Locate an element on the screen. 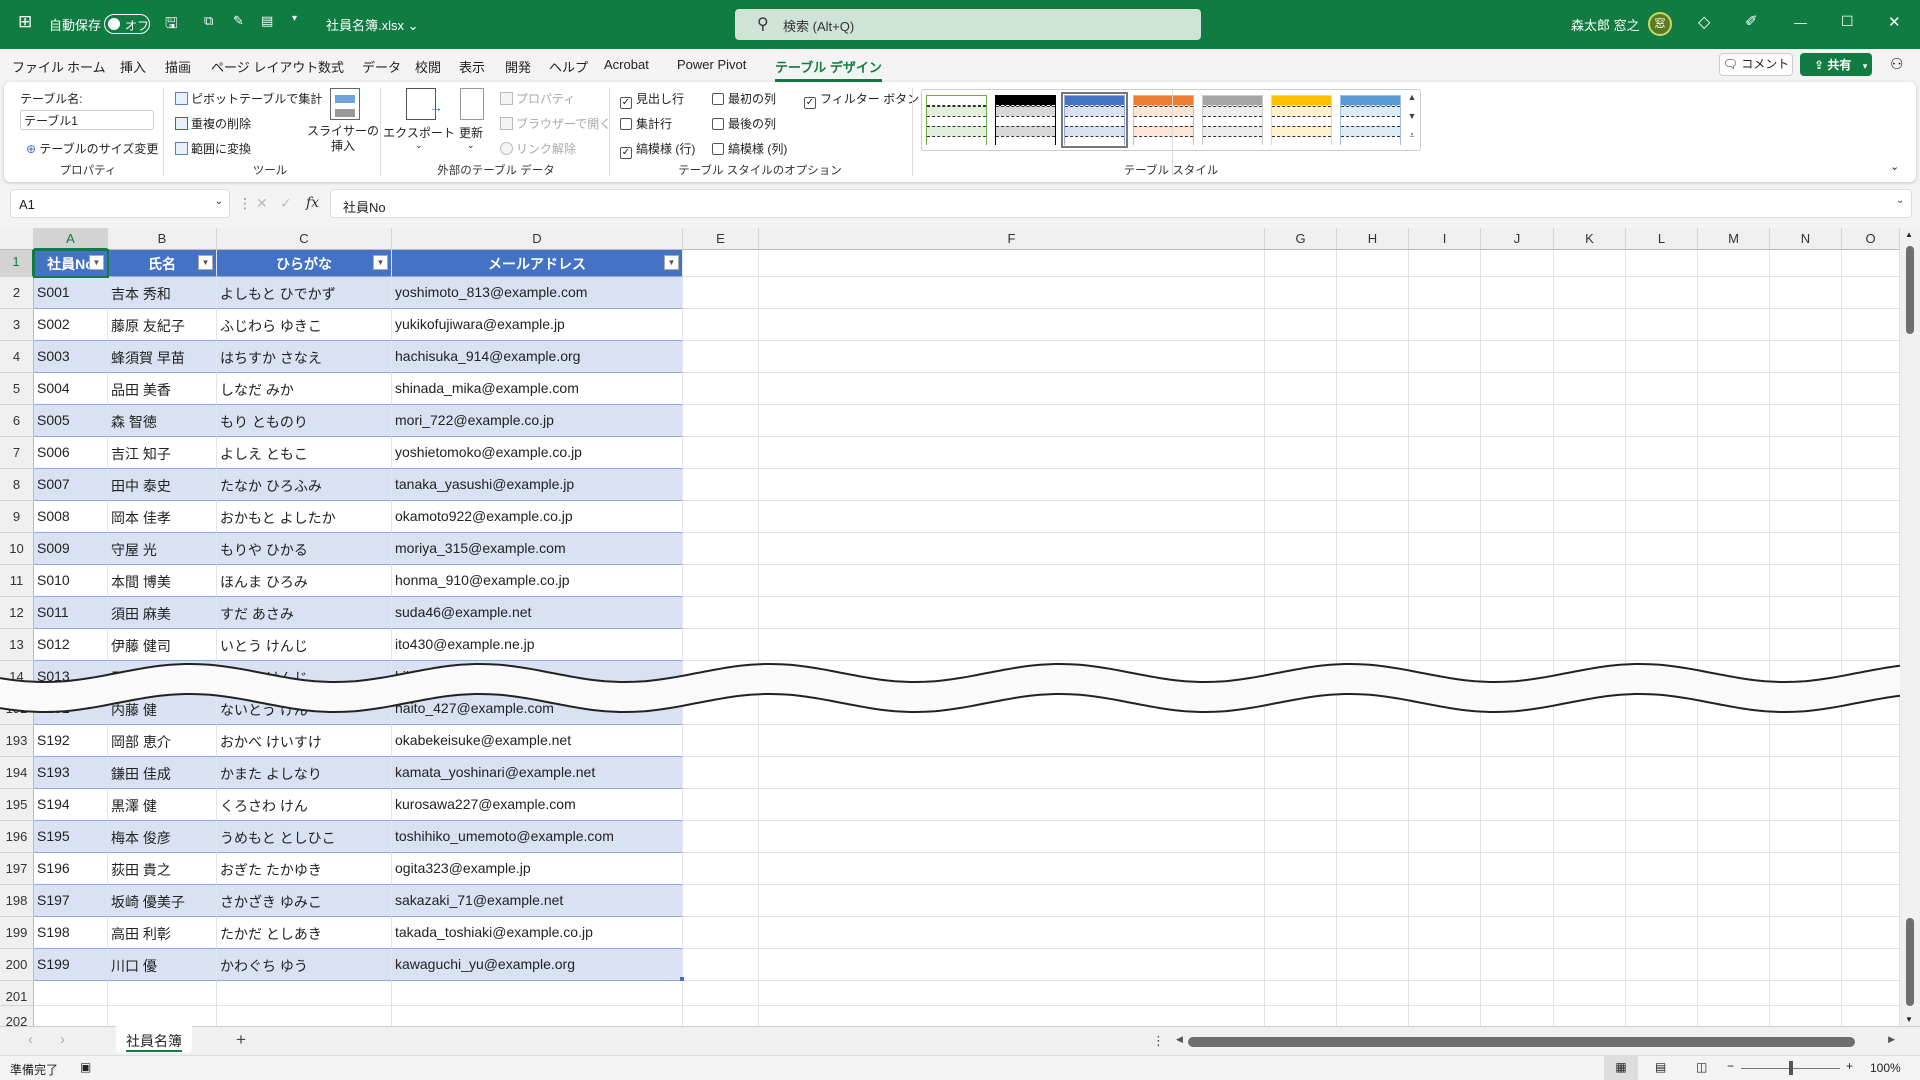 This screenshot has width=1920, height=1080. row-header: 194 is located at coordinates (17, 773).